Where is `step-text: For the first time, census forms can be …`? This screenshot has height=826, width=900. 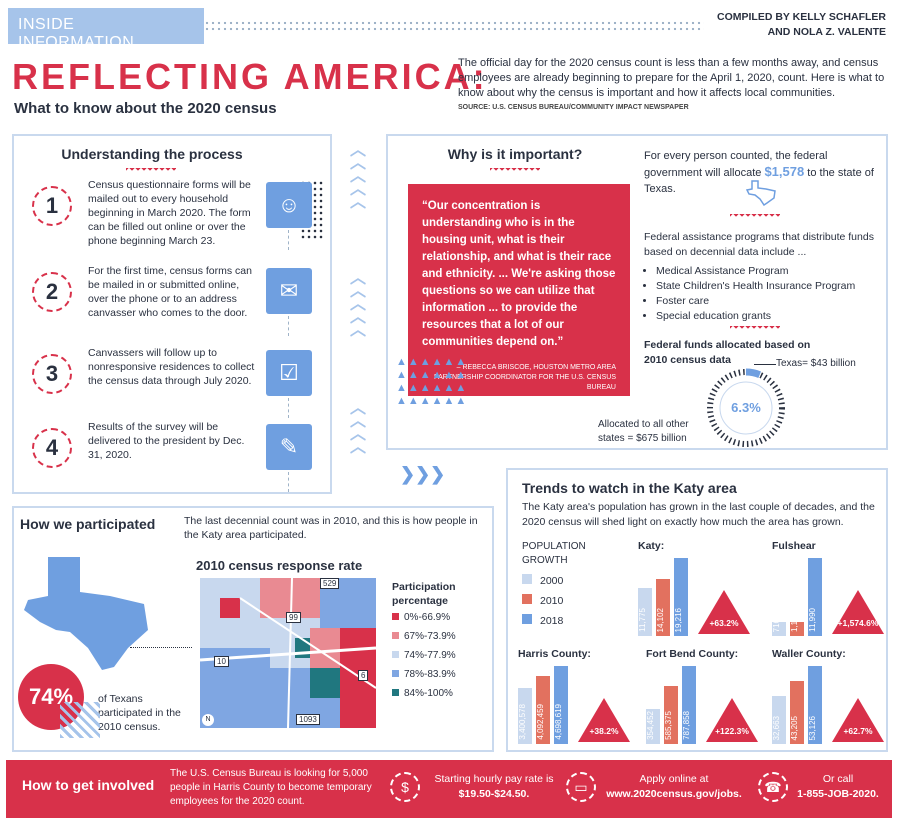
step-text: For the first time, census forms can be … is located at coordinates (170, 292).